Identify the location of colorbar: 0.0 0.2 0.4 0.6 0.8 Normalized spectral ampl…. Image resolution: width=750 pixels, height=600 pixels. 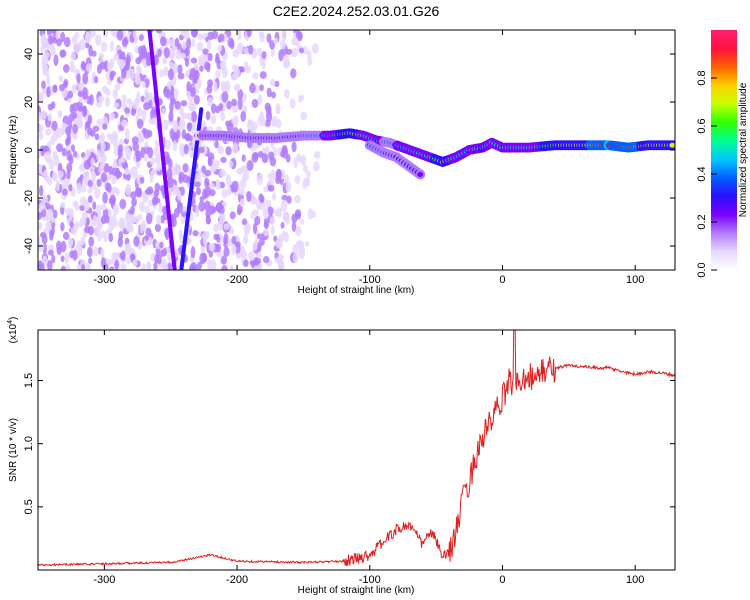
(722, 154).